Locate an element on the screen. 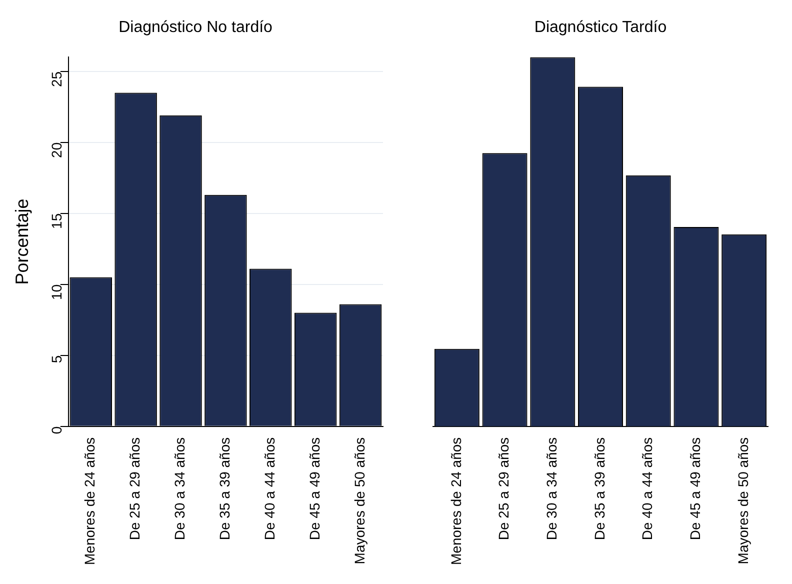 This screenshot has width=792, height=584. y-tick-label: 15 is located at coordinates (56, 221).